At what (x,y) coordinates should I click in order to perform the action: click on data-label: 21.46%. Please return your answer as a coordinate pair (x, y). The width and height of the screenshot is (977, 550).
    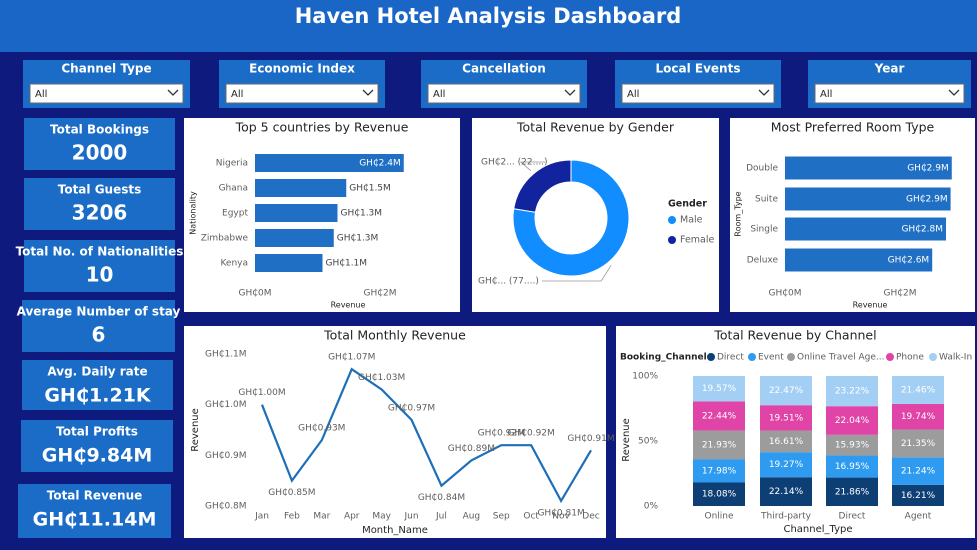
    Looking at the image, I should click on (918, 390).